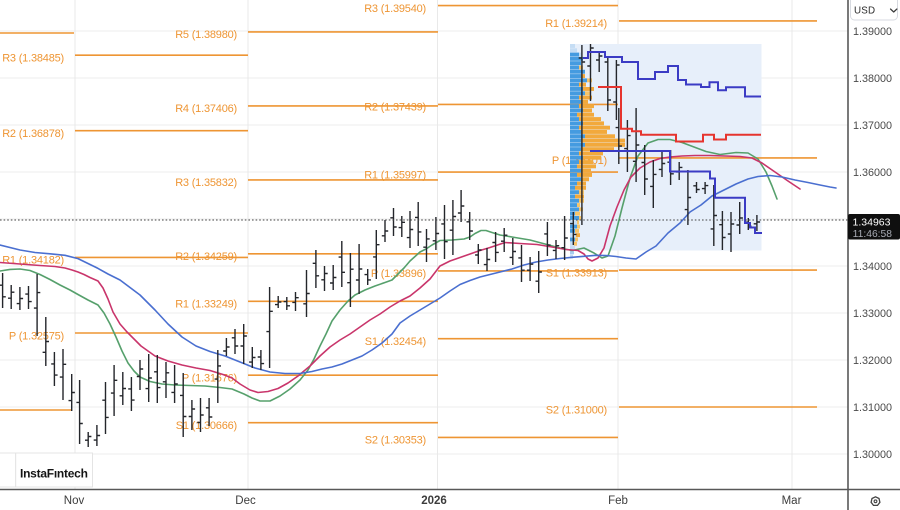  I want to click on svg-text: 1.38000, so click(872, 79).